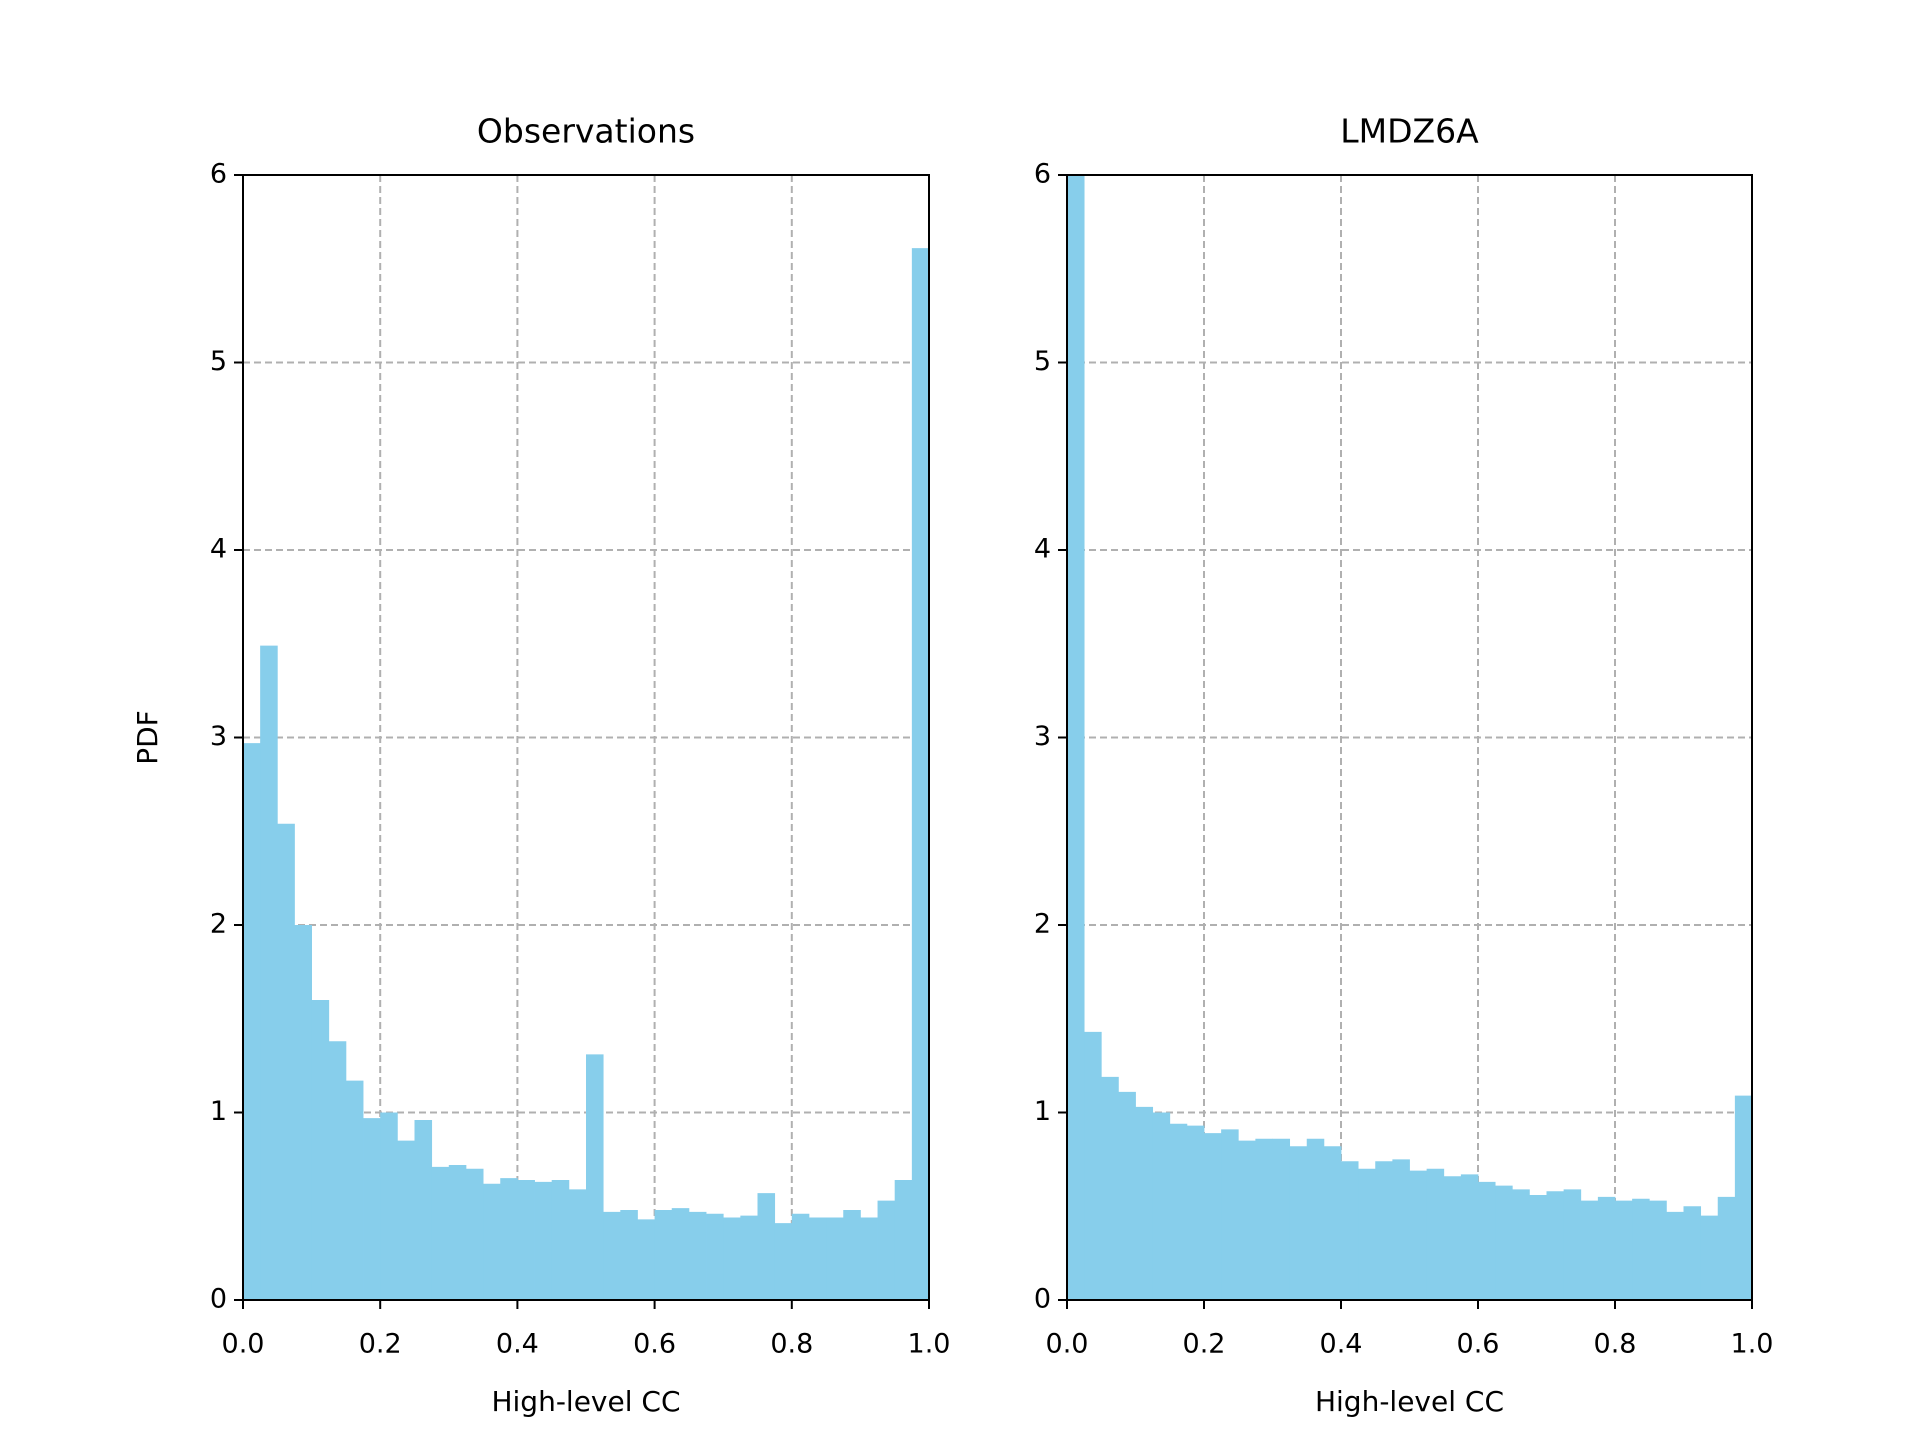 Image resolution: width=1920 pixels, height=1440 pixels. I want to click on chart-title: LMDZ6A, so click(1409, 131).